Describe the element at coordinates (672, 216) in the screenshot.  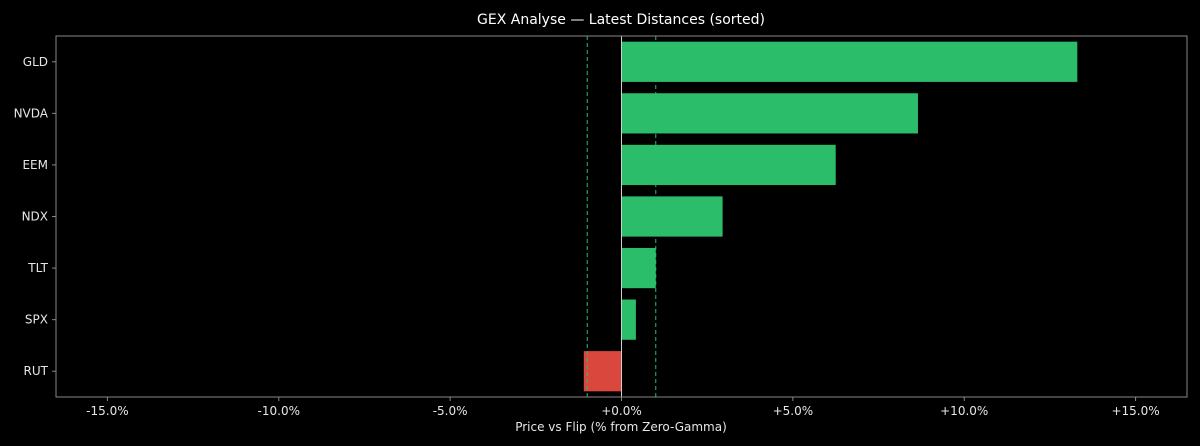
I see `bar-ndx` at that location.